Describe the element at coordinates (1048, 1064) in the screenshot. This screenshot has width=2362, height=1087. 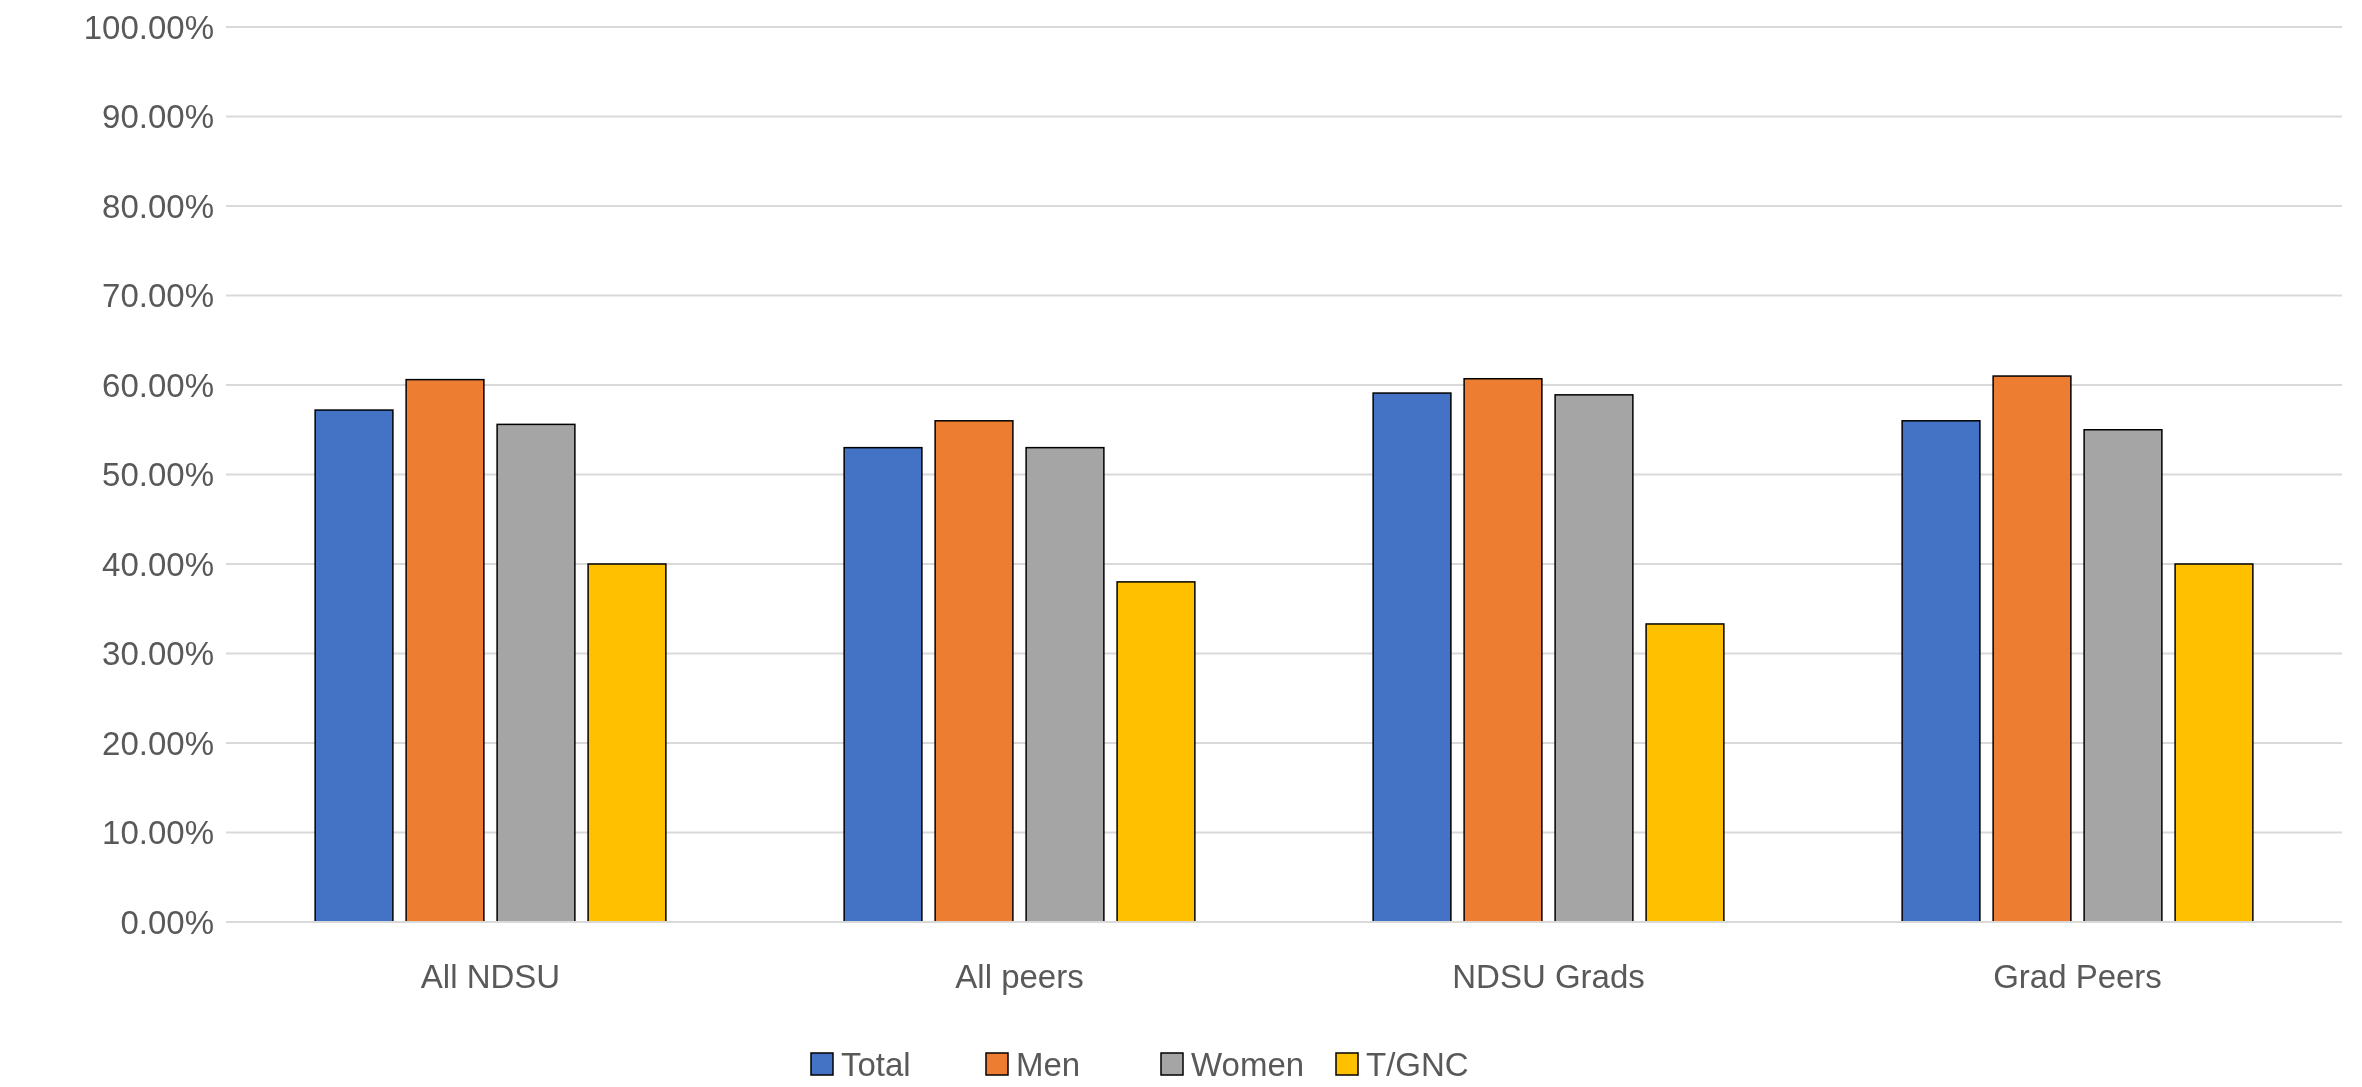
I see `legend-label: Men` at that location.